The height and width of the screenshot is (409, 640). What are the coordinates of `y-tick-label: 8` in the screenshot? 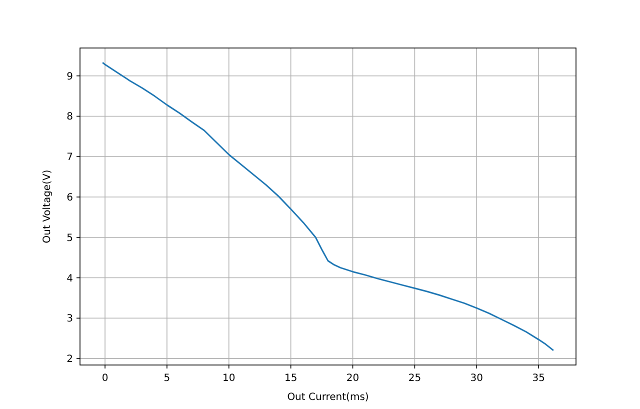 It's located at (69, 117).